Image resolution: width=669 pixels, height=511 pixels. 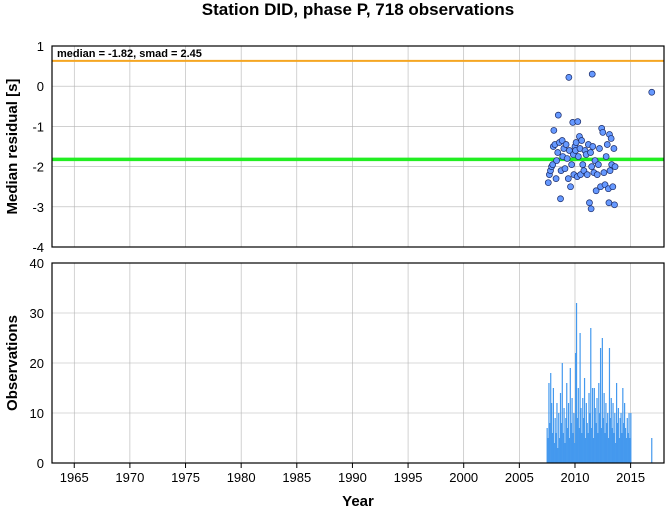 I want to click on y-tick-label: 0, so click(x=40, y=86).